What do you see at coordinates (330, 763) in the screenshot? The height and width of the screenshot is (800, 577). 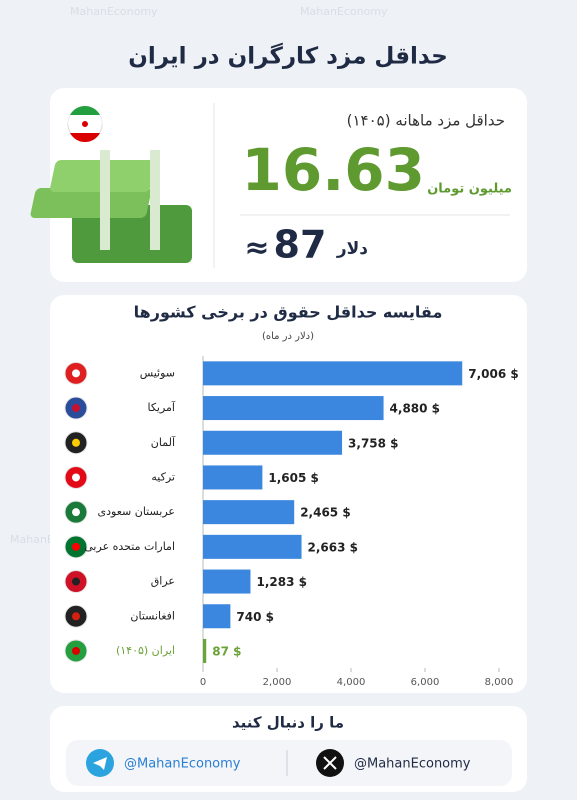 I see `x-logo` at bounding box center [330, 763].